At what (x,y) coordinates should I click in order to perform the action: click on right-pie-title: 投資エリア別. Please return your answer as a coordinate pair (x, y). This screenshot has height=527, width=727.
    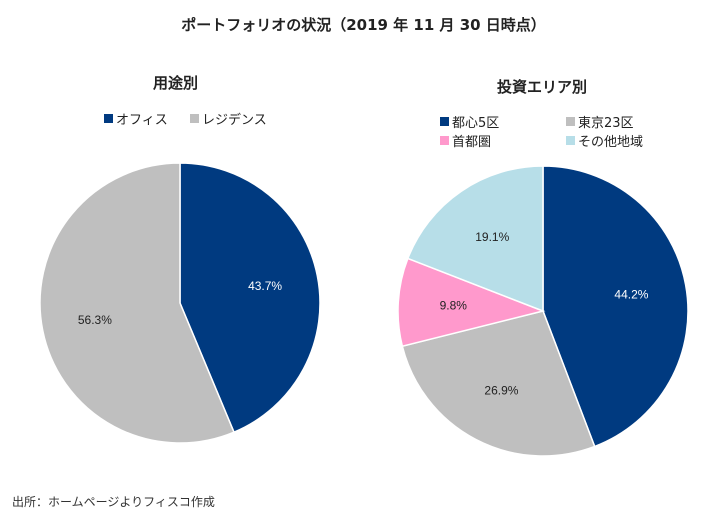
    Looking at the image, I should click on (542, 87).